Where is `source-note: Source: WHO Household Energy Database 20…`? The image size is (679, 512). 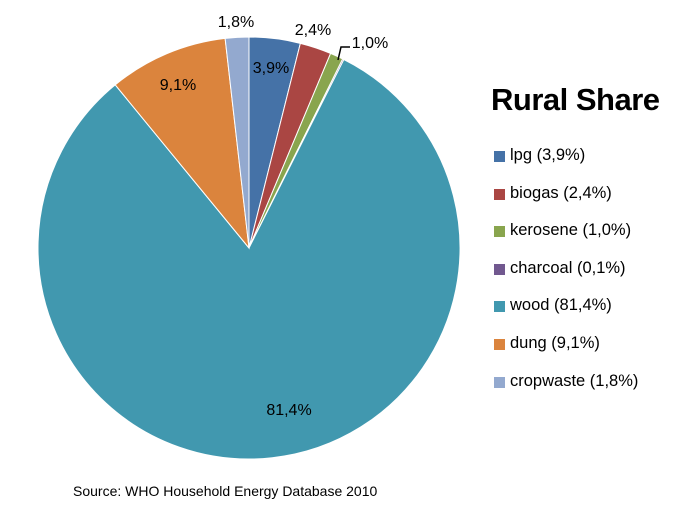 source-note: Source: WHO Household Energy Database 20… is located at coordinates (225, 491).